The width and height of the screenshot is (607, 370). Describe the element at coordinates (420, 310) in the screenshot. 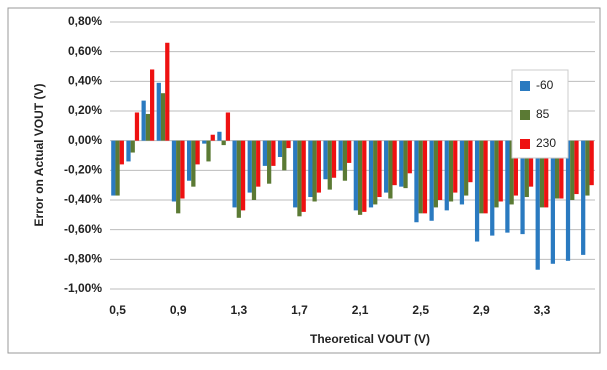

I see `x-tick-label: 2,5` at that location.